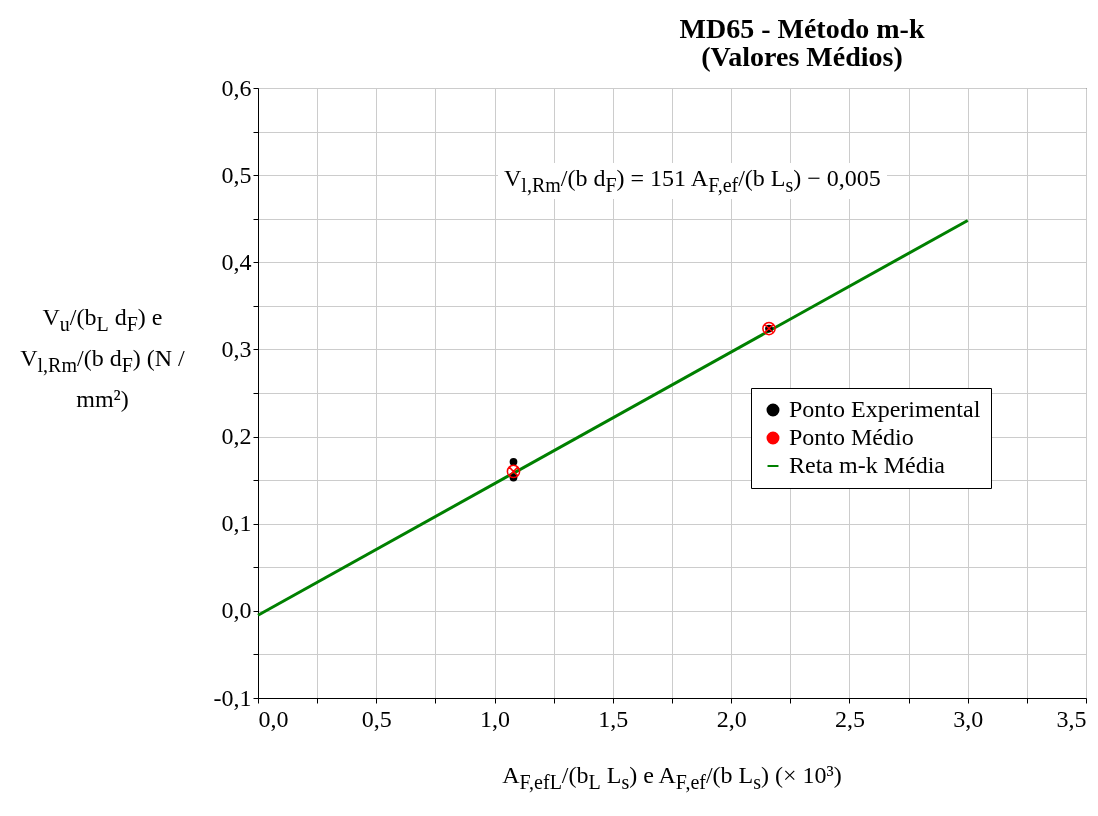 This screenshot has height=816, width=1098. Describe the element at coordinates (232, 697) in the screenshot. I see `y-tick-label: -0,1` at that location.